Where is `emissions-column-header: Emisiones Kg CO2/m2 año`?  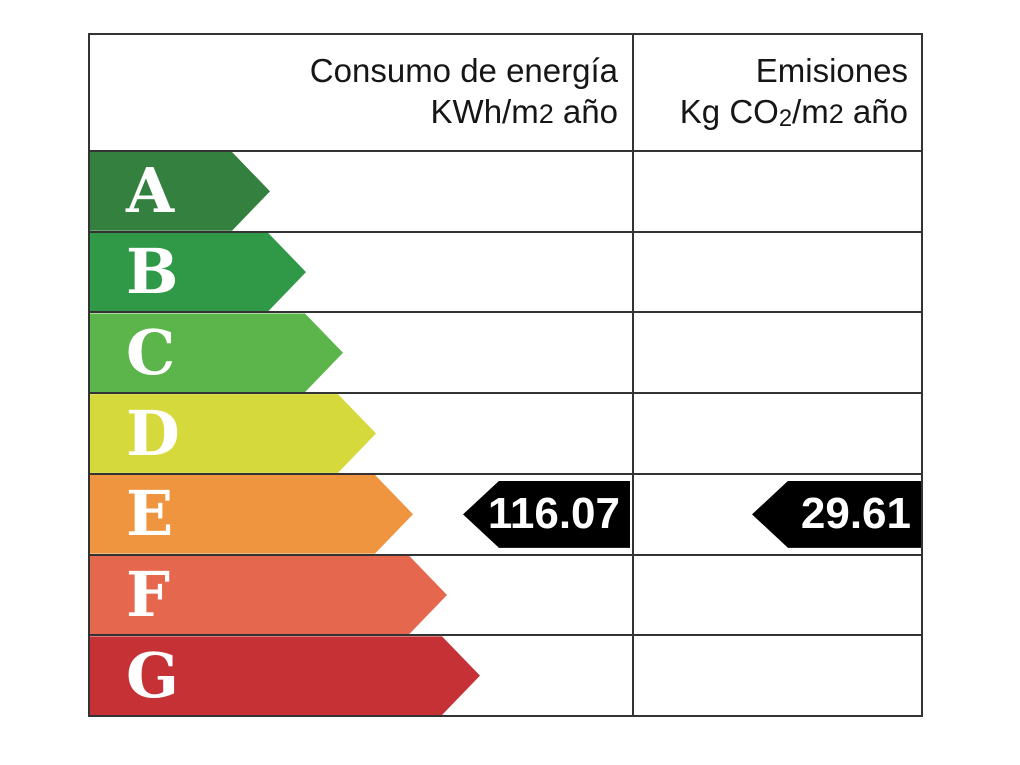
emissions-column-header: Emisiones Kg CO2/m2 año is located at coordinates (776, 92).